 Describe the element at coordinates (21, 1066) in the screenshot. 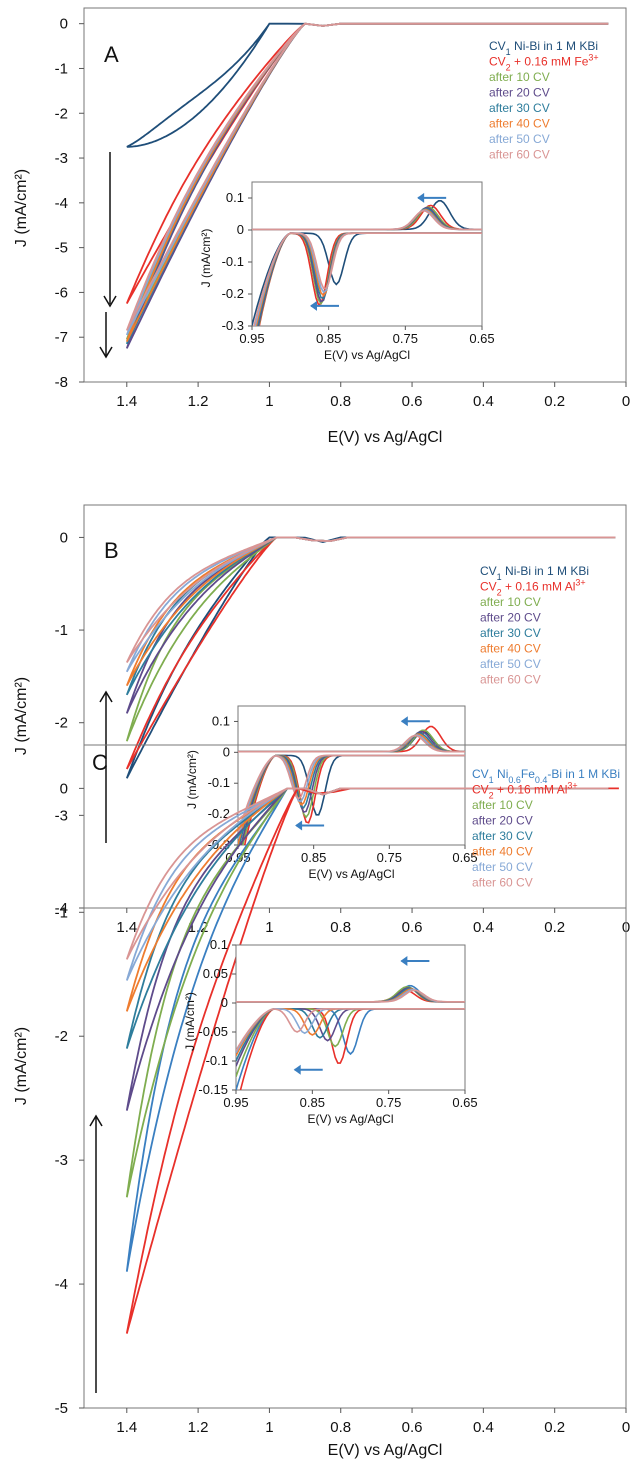

I see `y-axis-label: J (mA/cm²)` at that location.